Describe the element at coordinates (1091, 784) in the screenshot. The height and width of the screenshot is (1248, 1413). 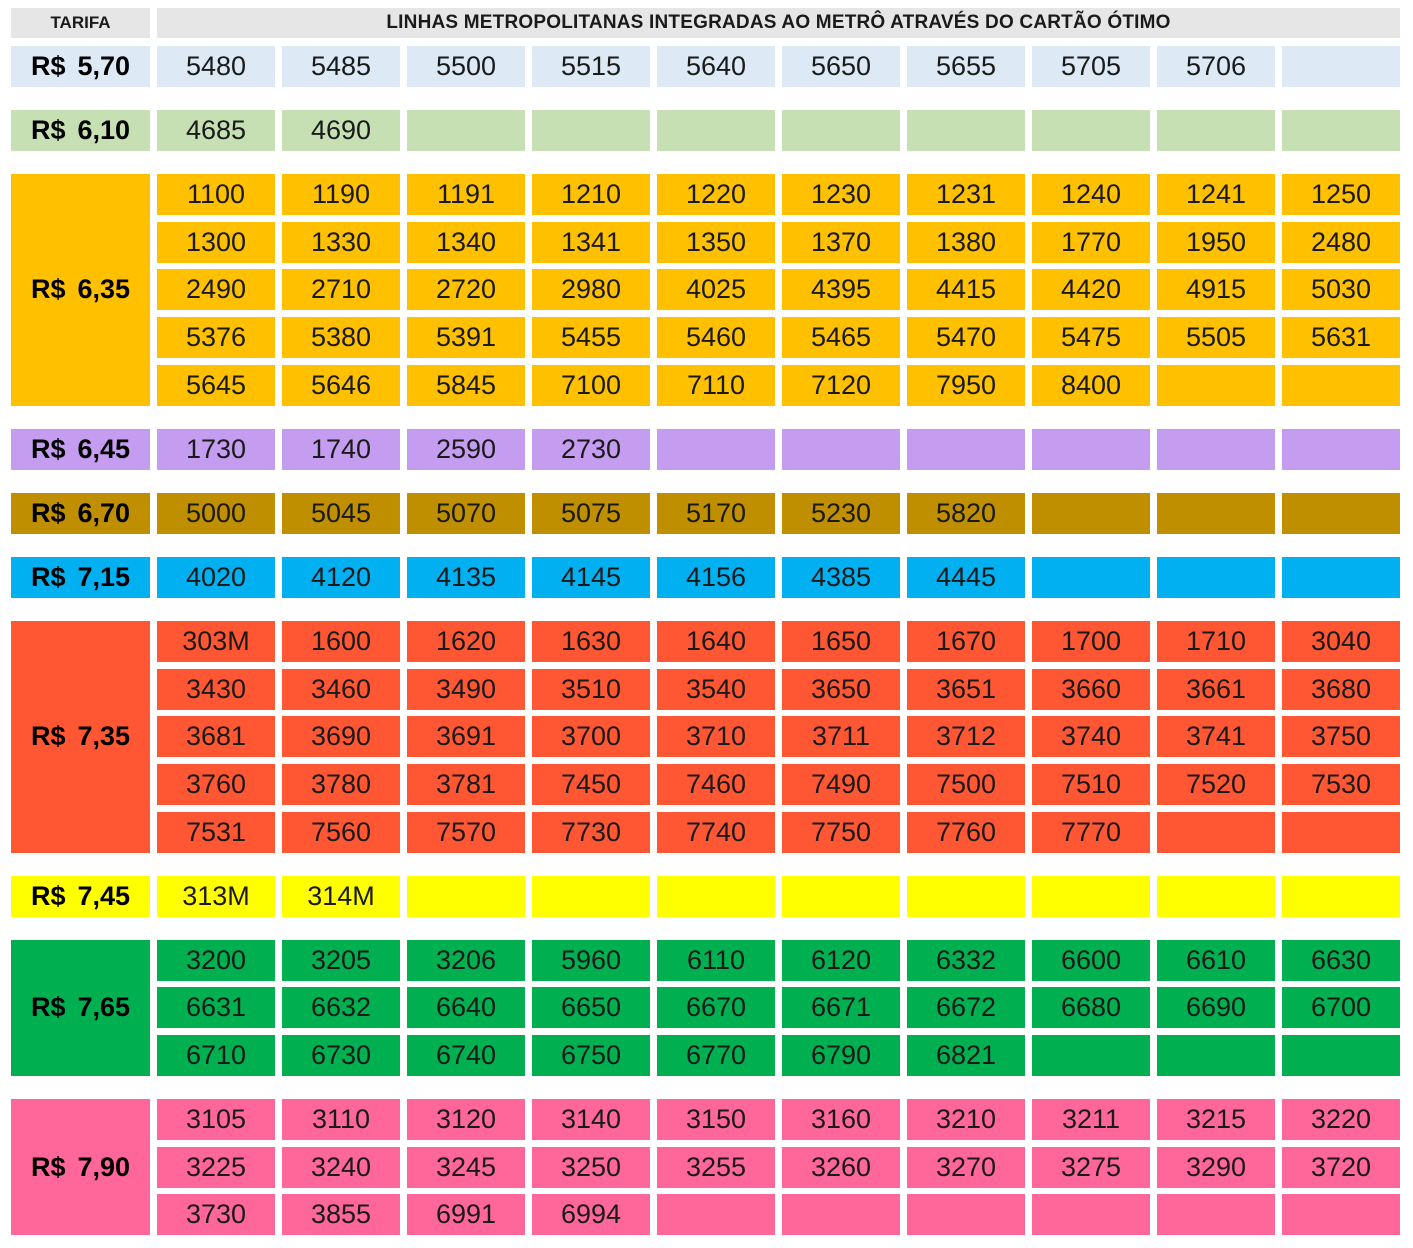
I see `line-number-cell: 7510` at that location.